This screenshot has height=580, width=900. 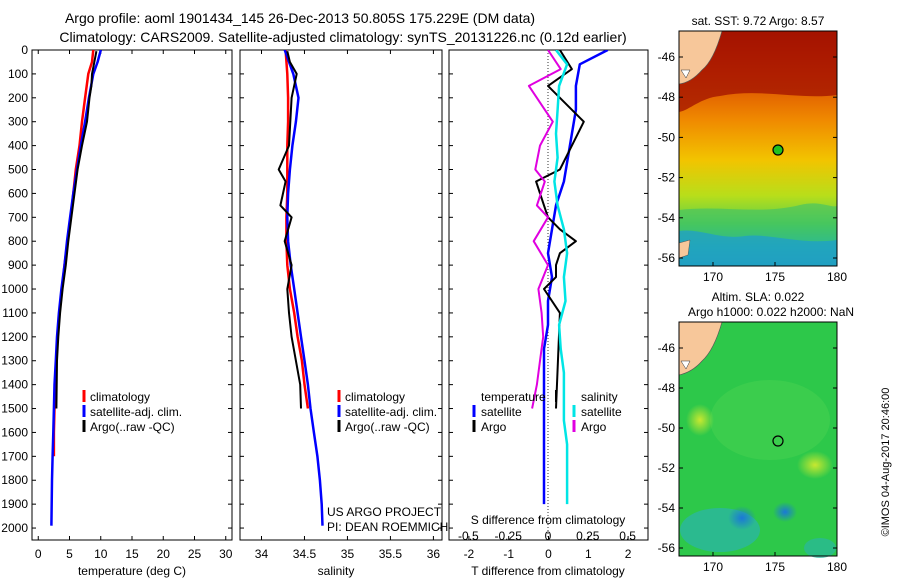 What do you see at coordinates (262, 554) in the screenshot?
I see `x-tick-label: 34` at bounding box center [262, 554].